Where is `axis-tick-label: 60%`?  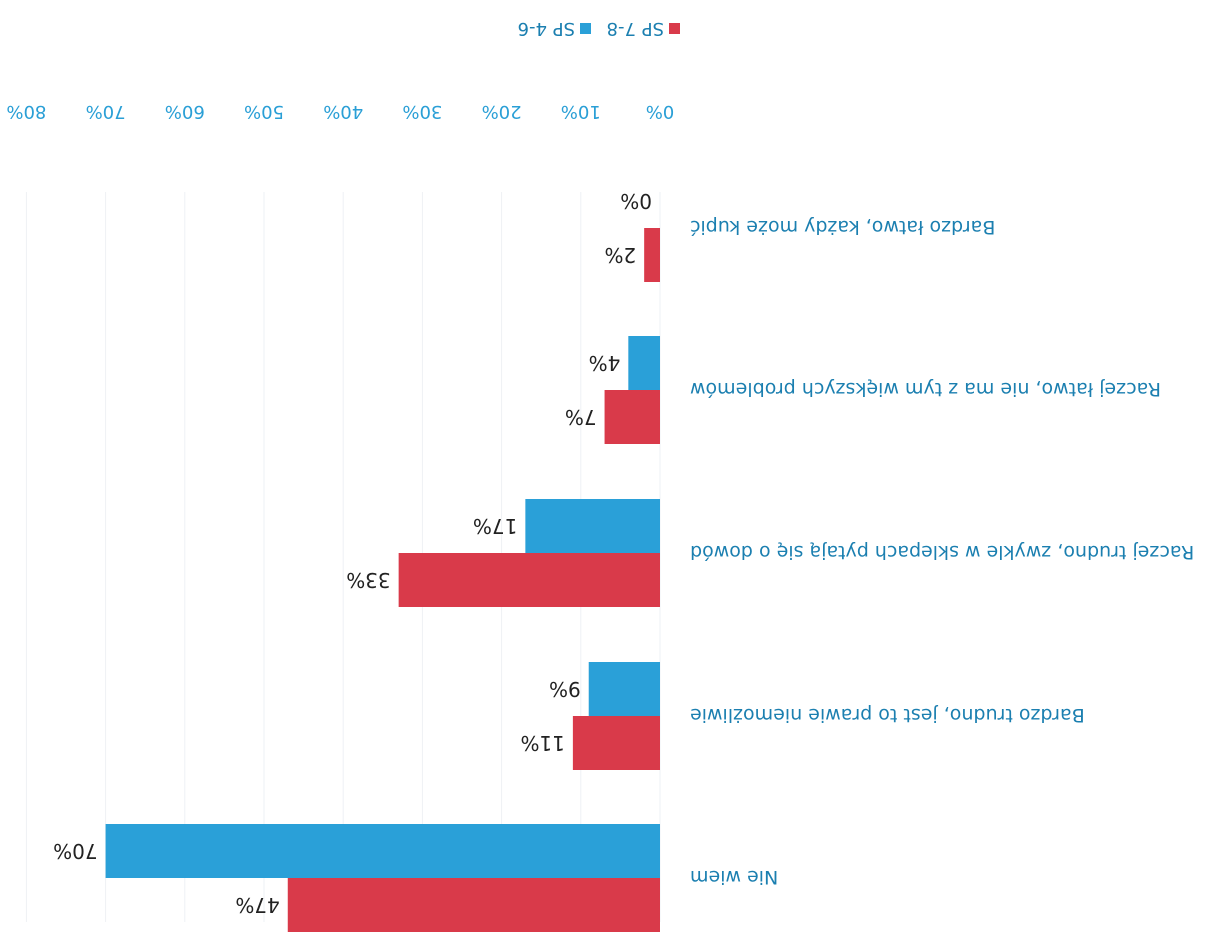
axis-tick-label: 60% is located at coordinates (185, 111).